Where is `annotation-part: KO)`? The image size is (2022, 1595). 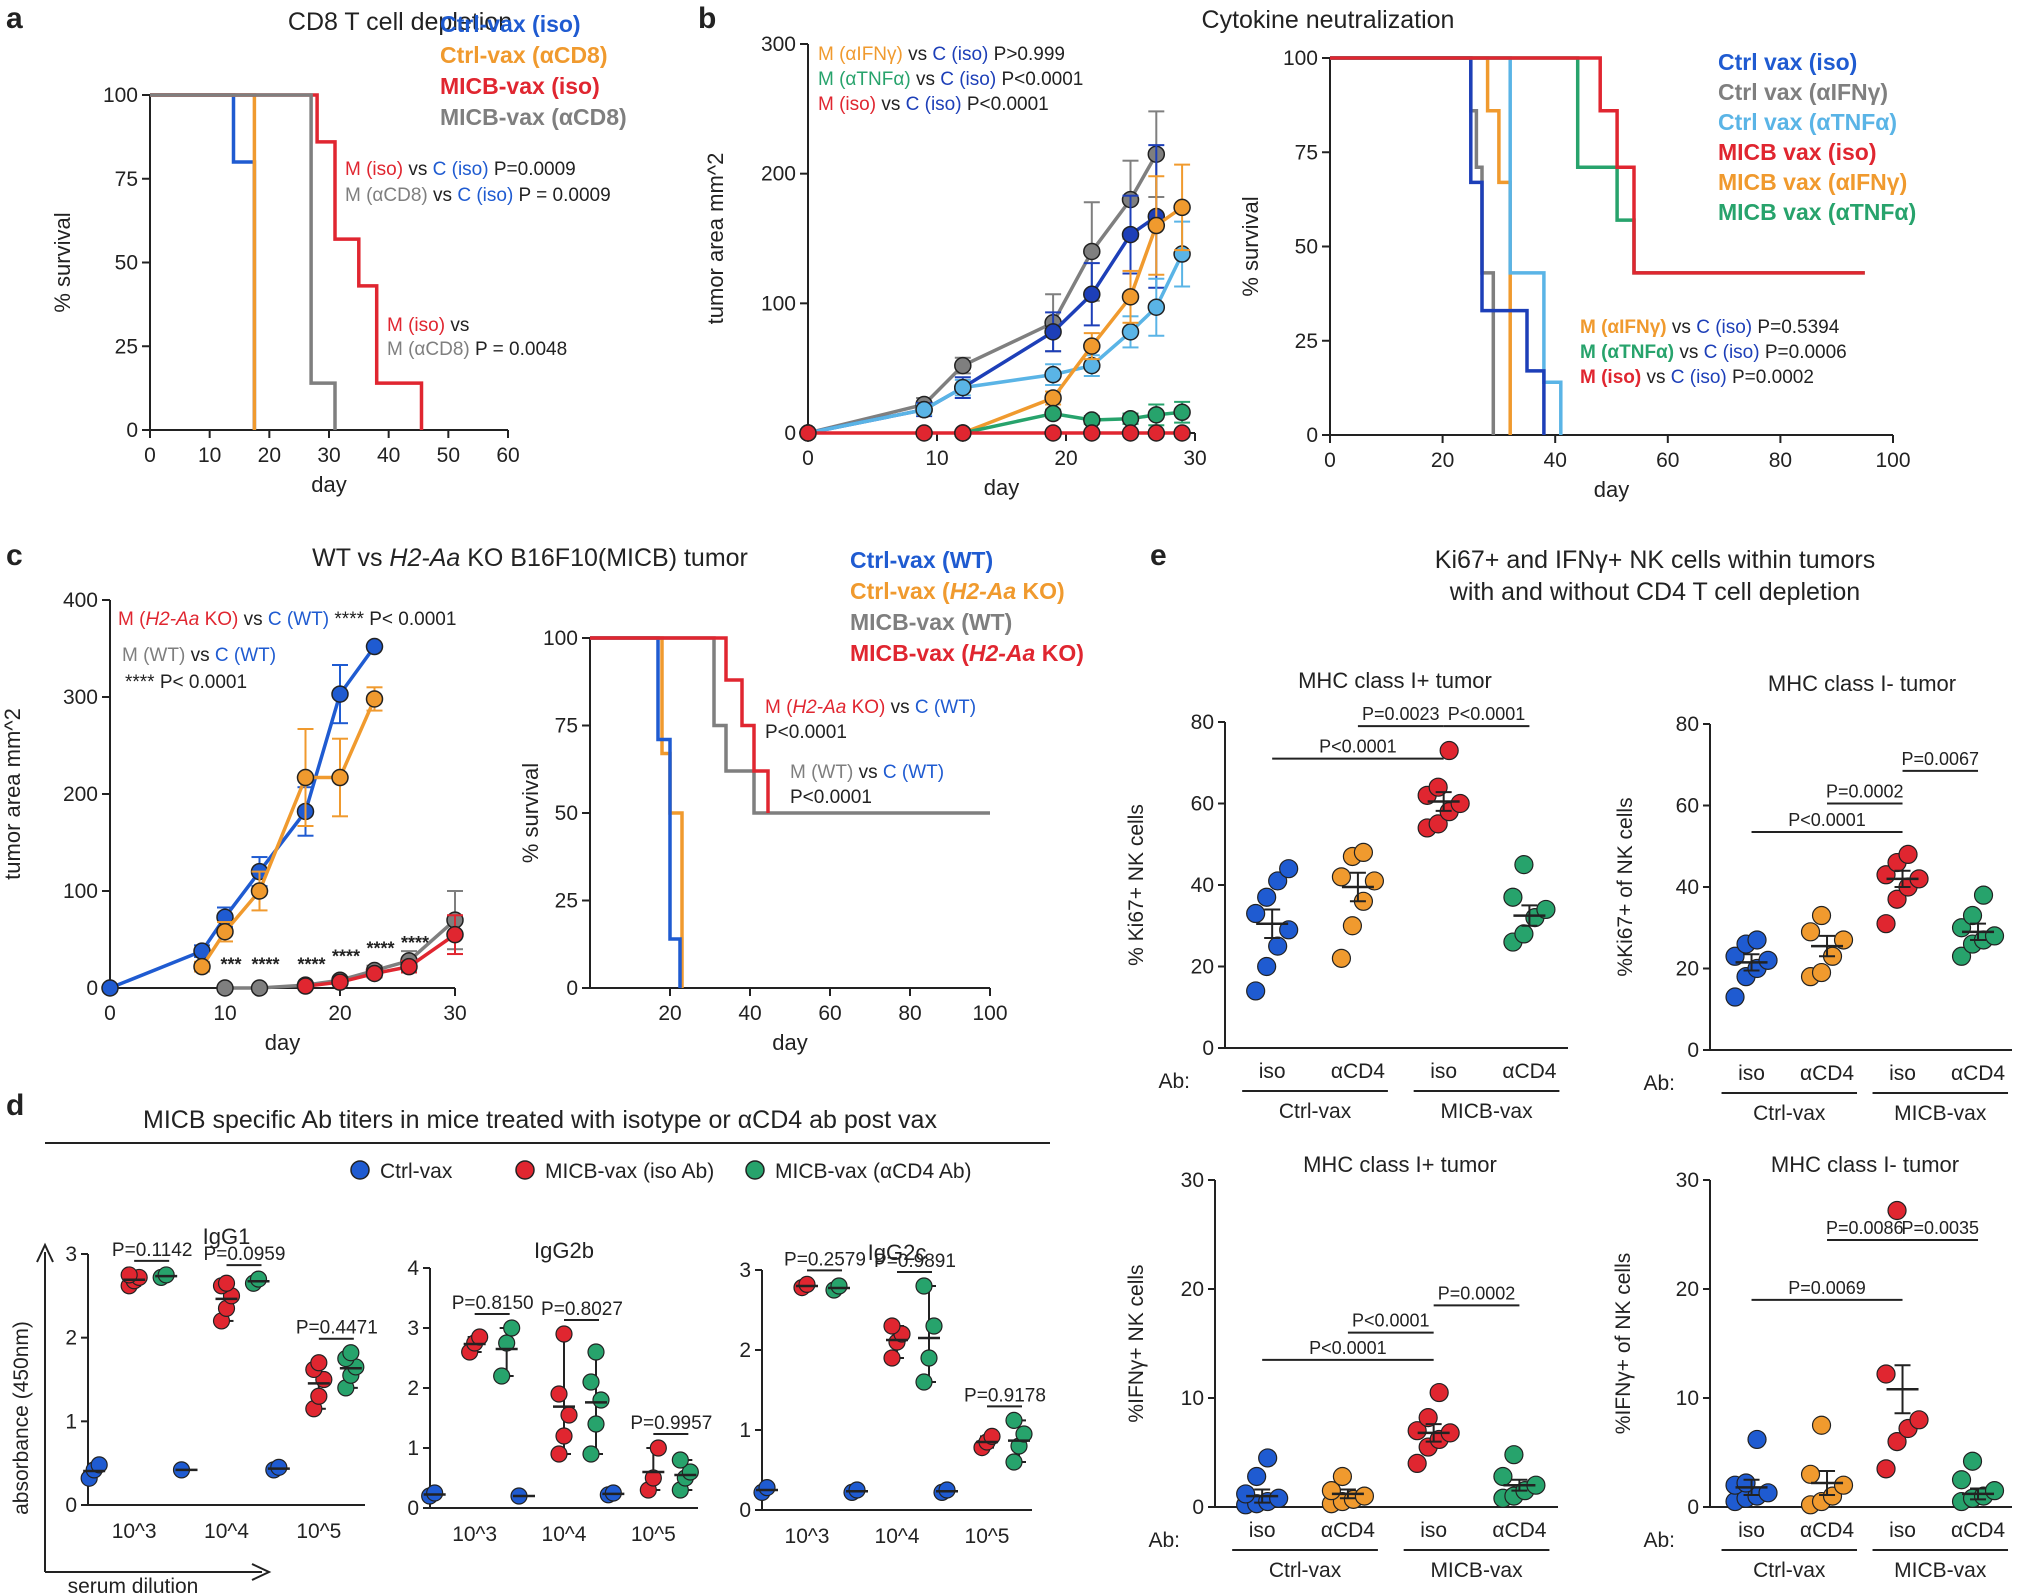 annotation-part: KO) is located at coordinates (1040, 591).